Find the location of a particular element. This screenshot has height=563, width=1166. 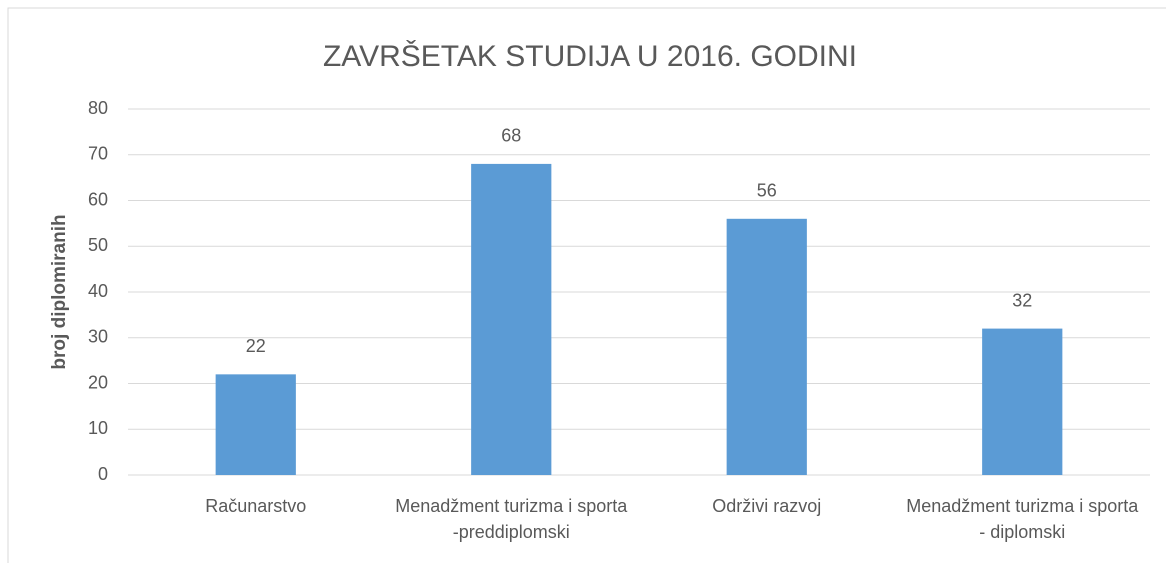

y-tick-label: 0 is located at coordinates (103, 474).